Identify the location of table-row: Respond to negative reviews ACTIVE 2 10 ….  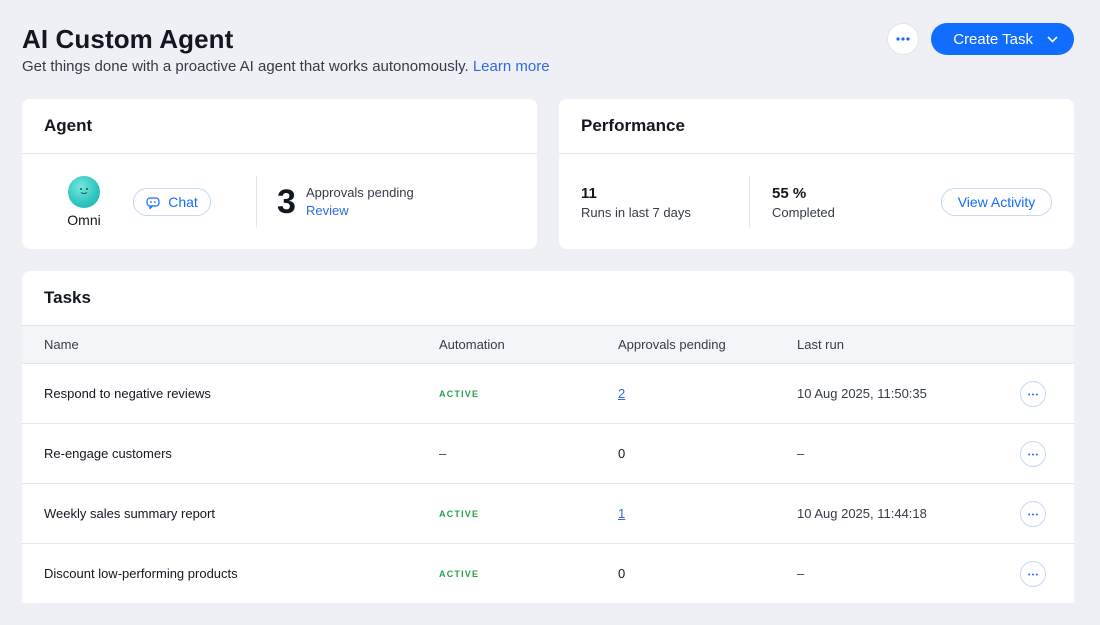
(548, 394).